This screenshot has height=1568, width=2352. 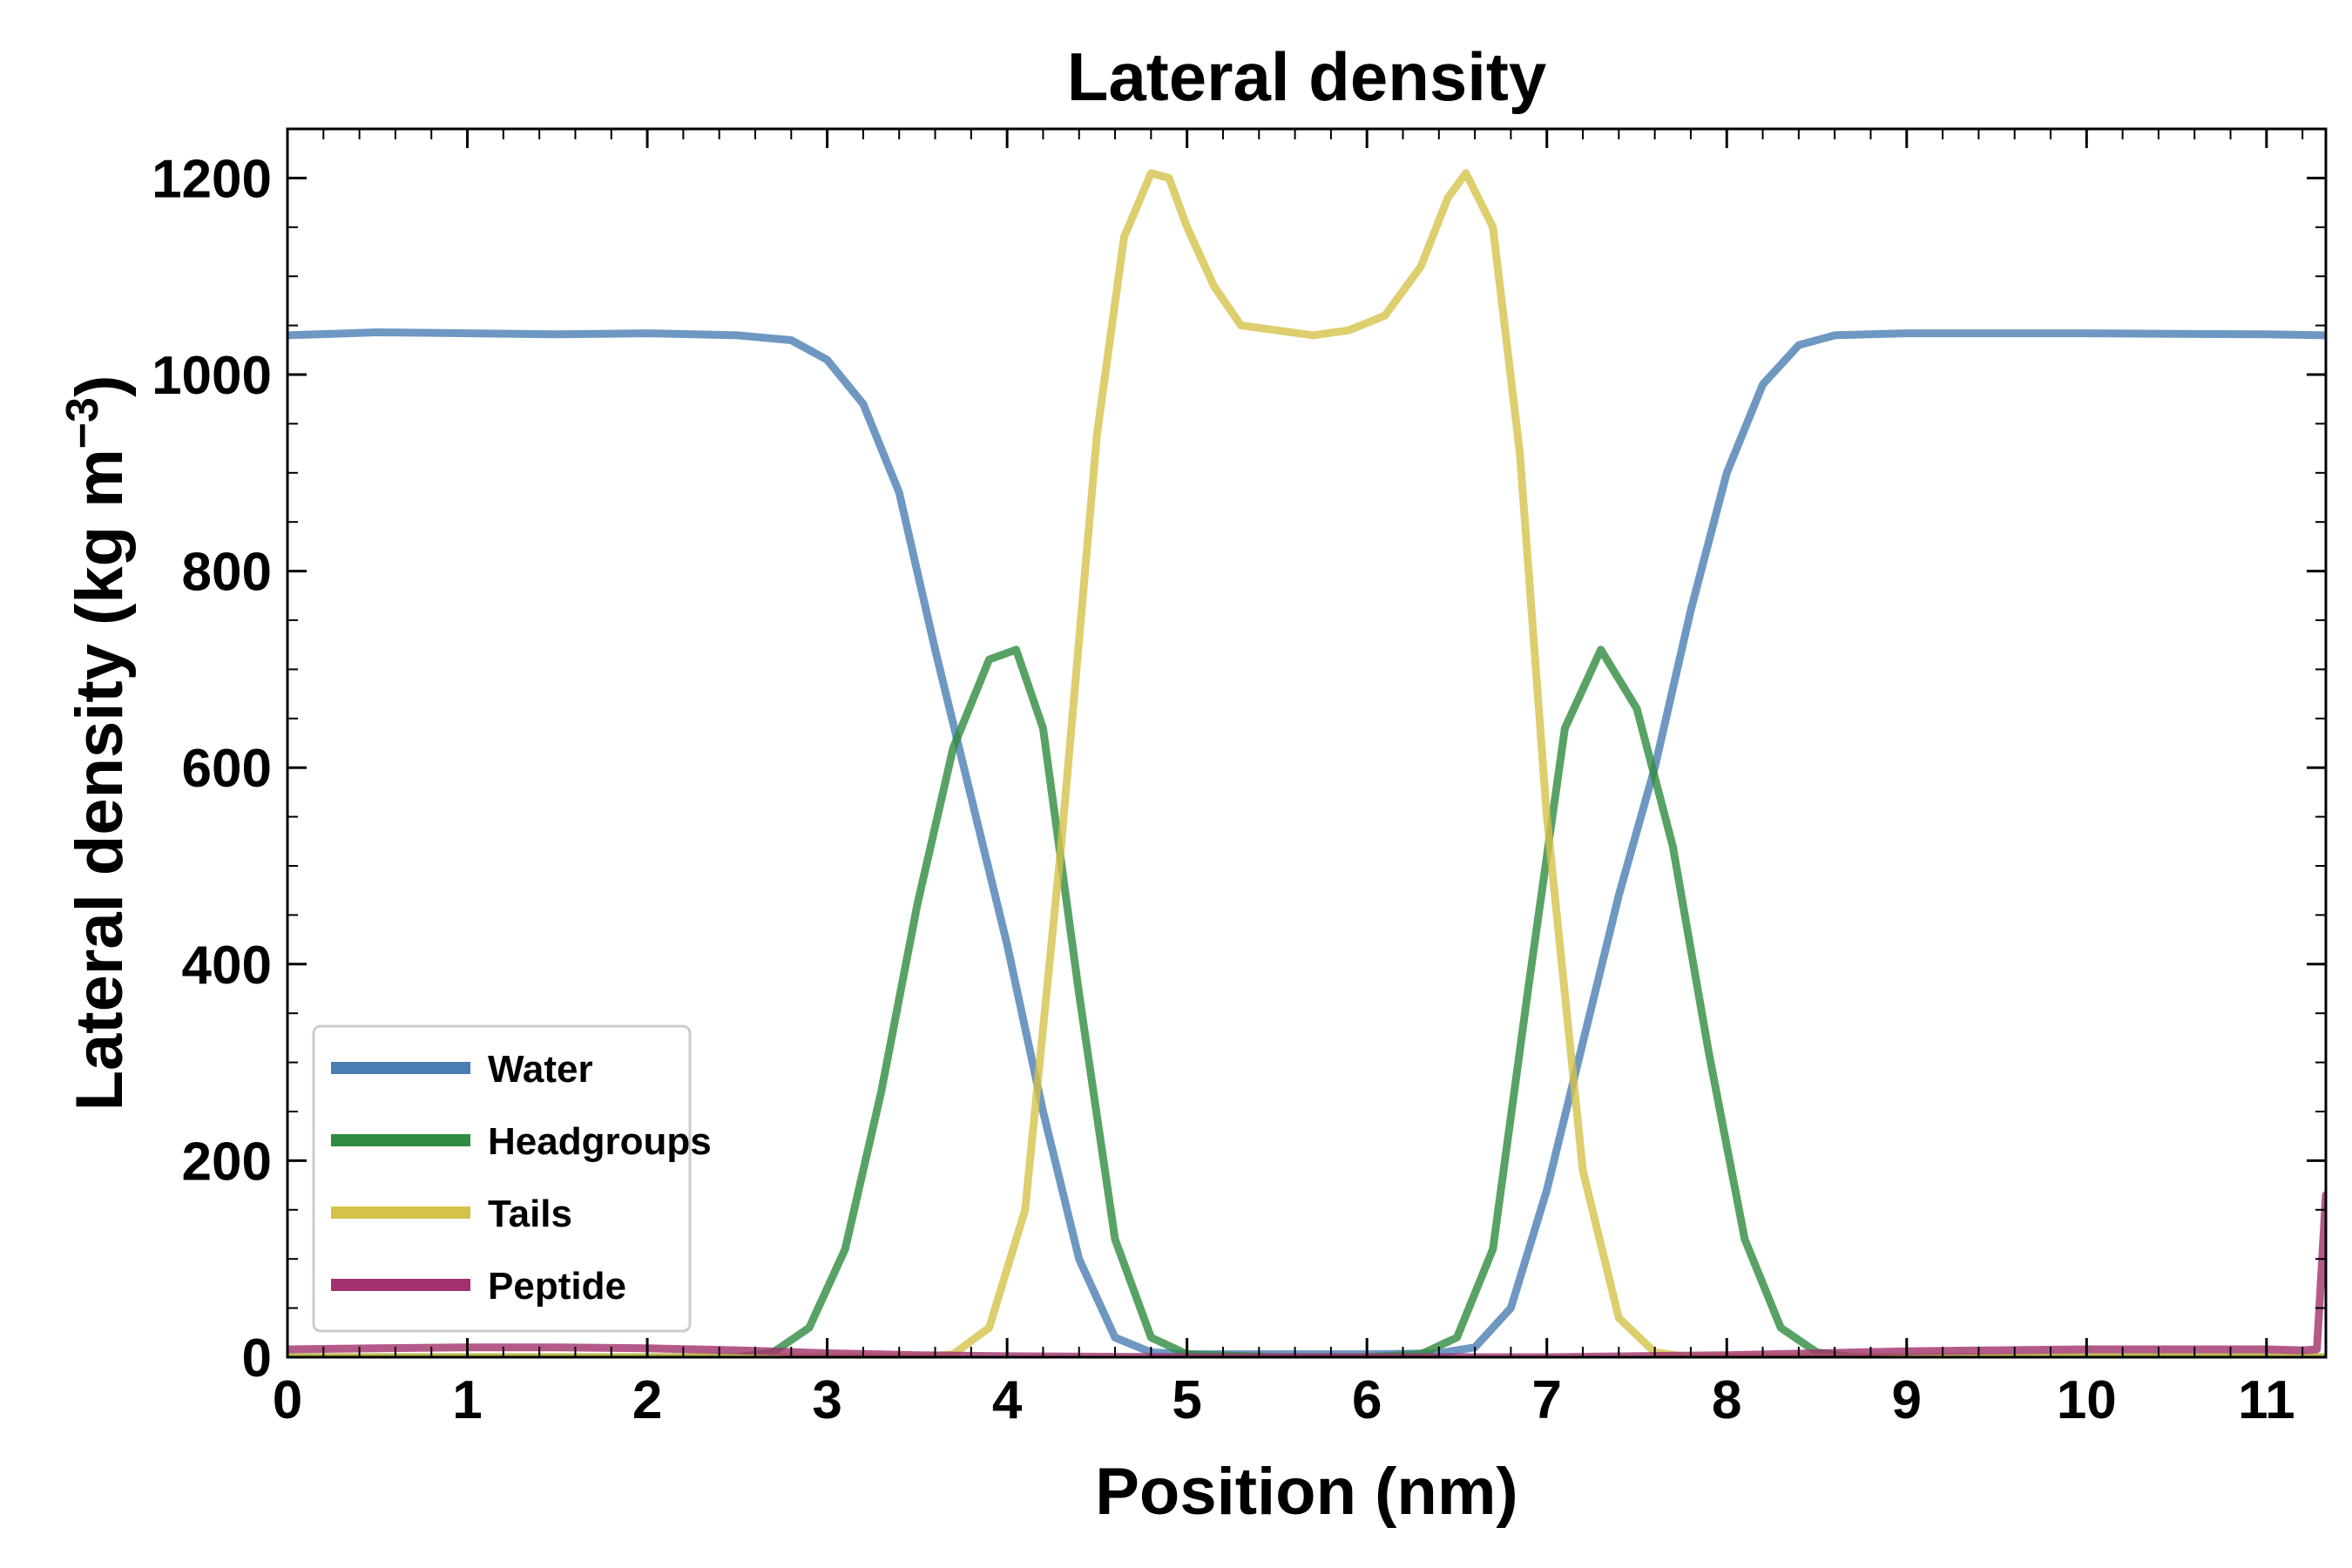 I want to click on x-axis-label: Position (nm), so click(x=1306, y=1492).